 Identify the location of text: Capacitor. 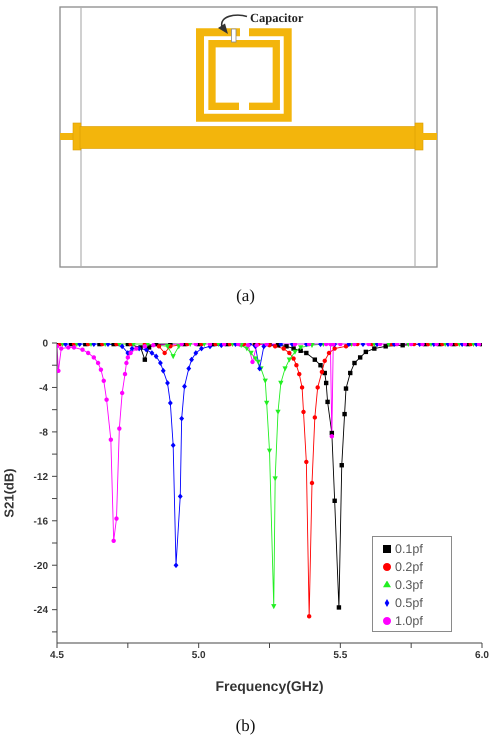
(277, 18).